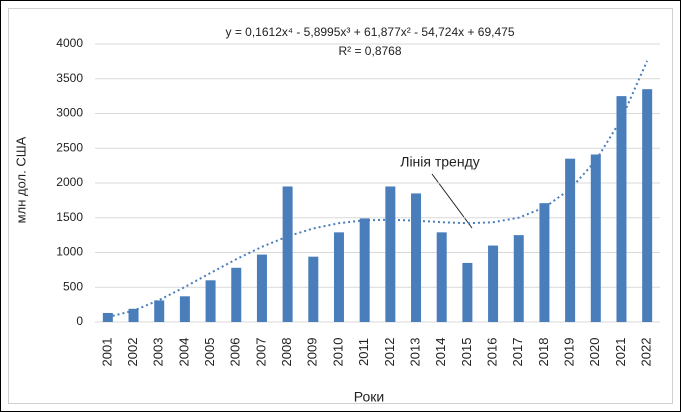 Image resolution: width=681 pixels, height=412 pixels. I want to click on x-tick-label: 2008, so click(286, 352).